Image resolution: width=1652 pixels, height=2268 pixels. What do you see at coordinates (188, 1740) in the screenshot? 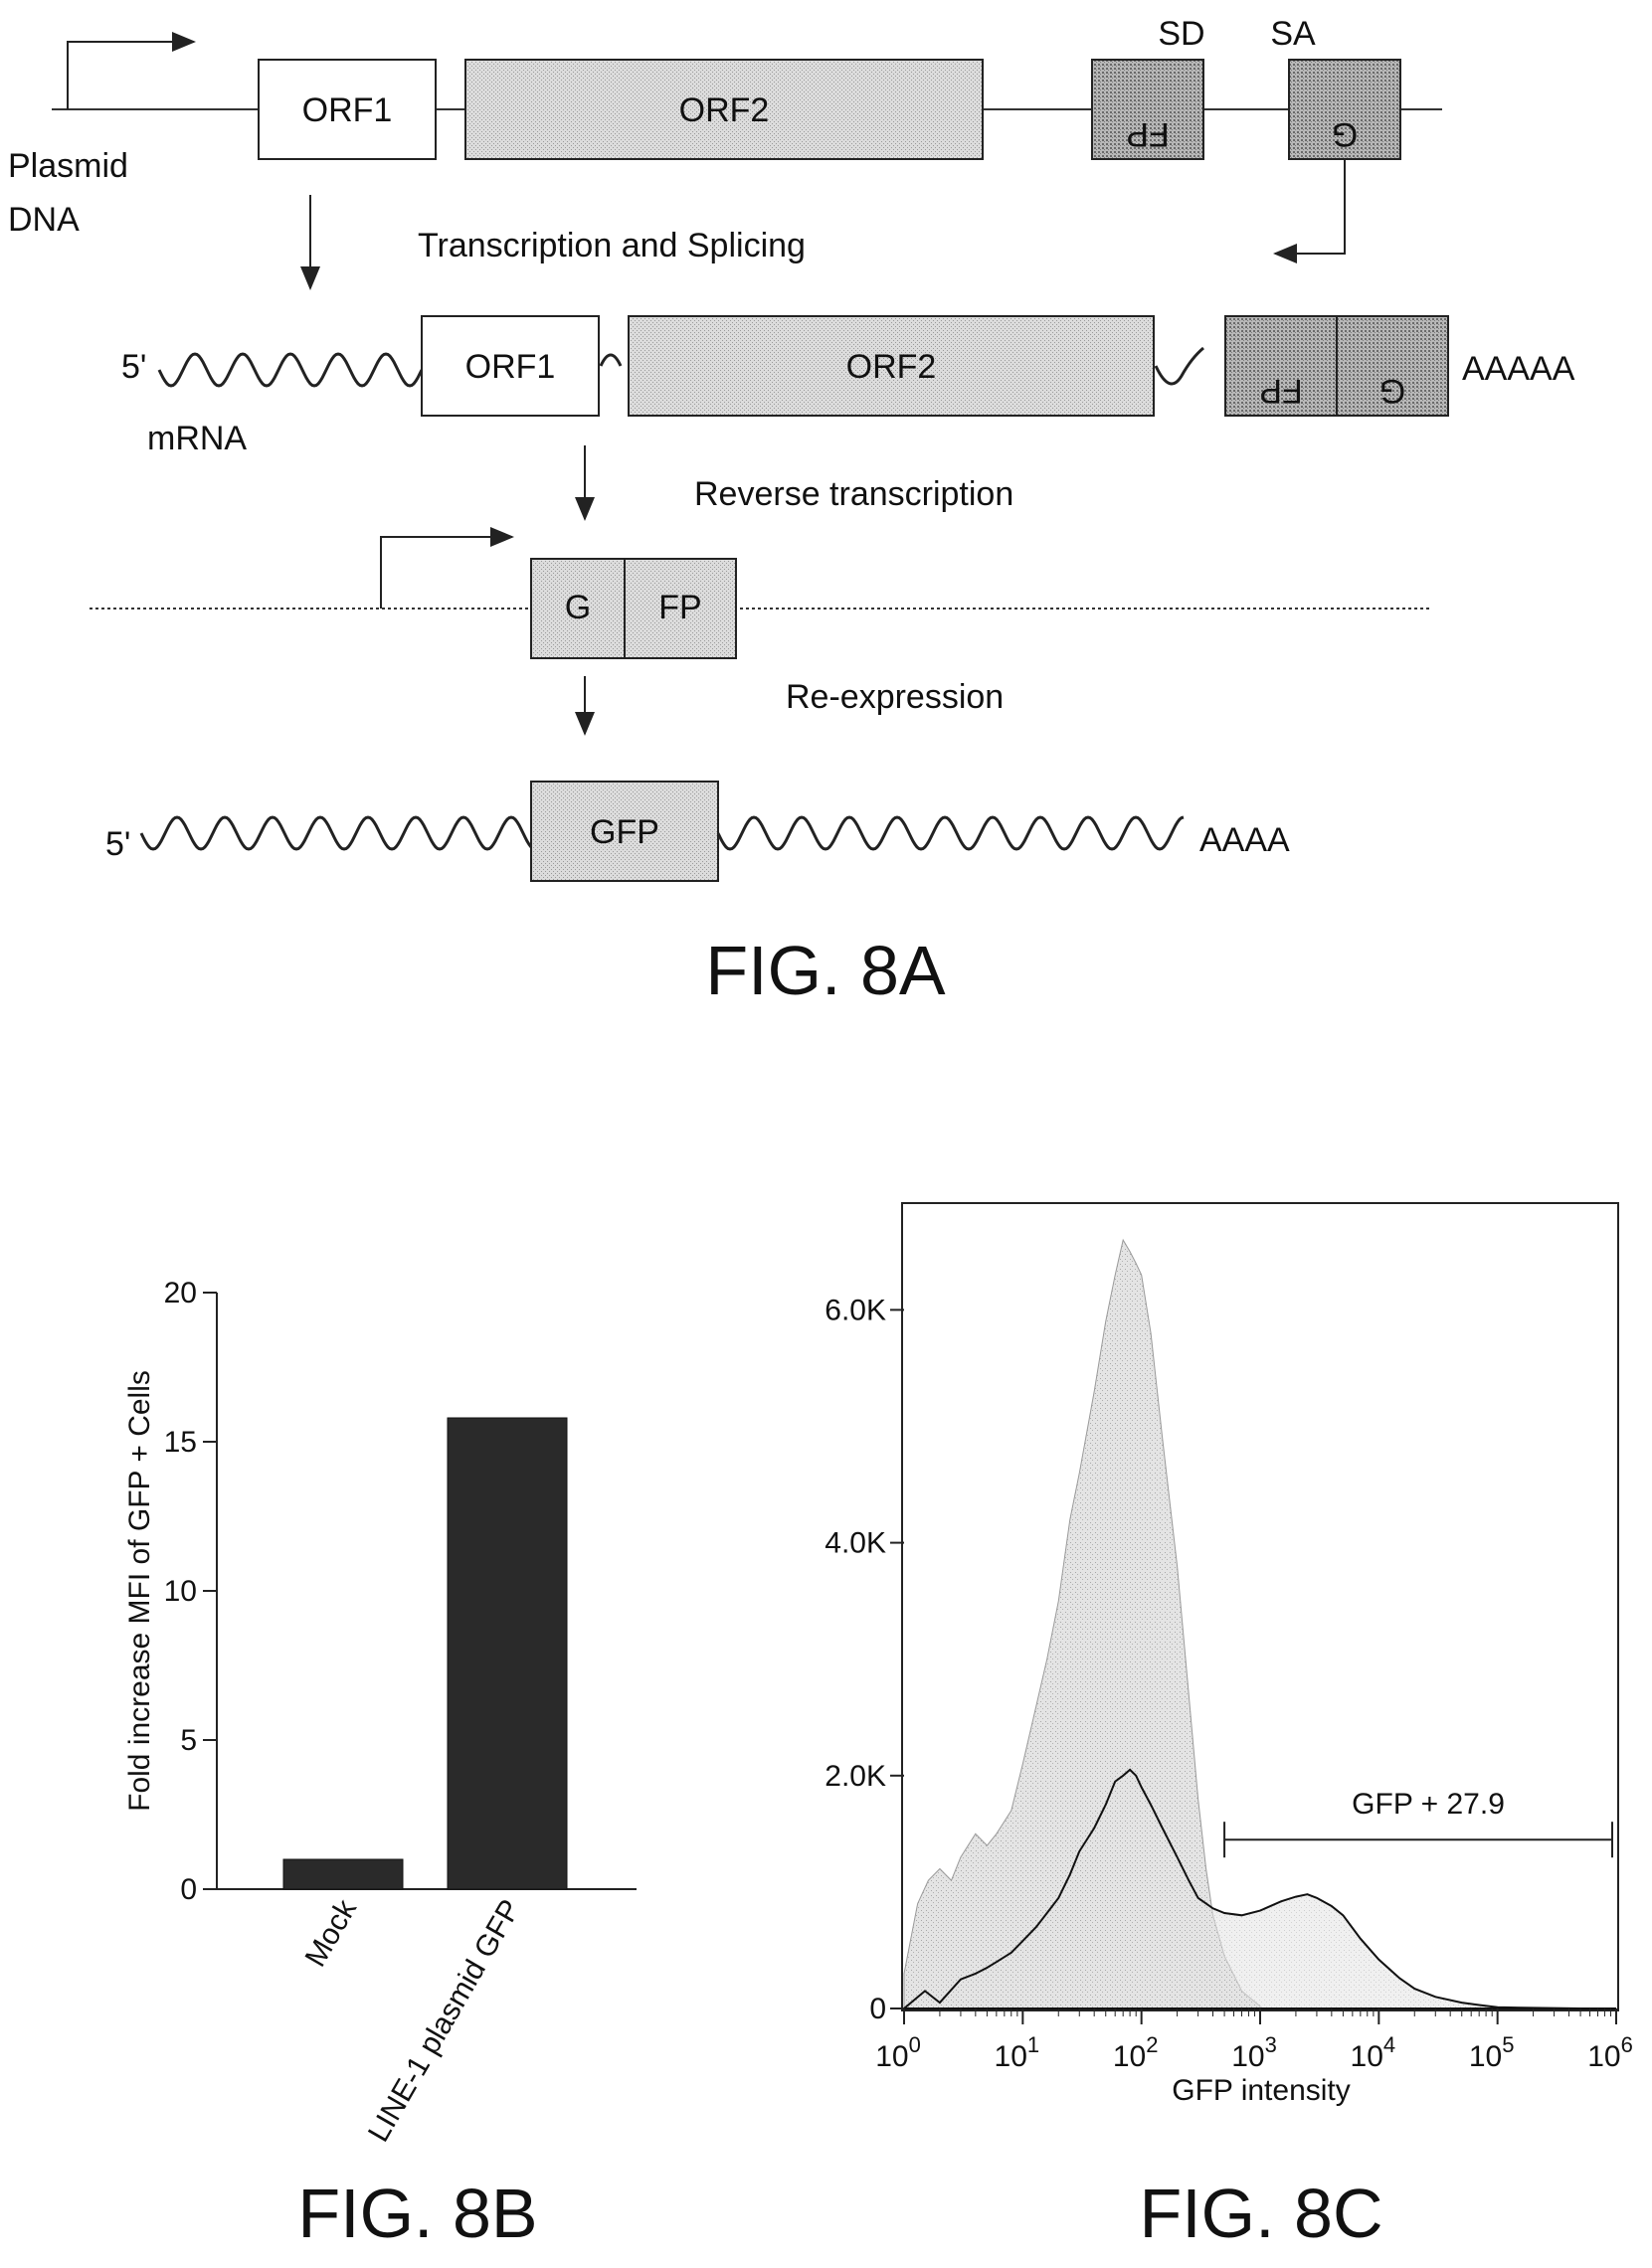
I see `fig-8b-y-tick-label: 5` at bounding box center [188, 1740].